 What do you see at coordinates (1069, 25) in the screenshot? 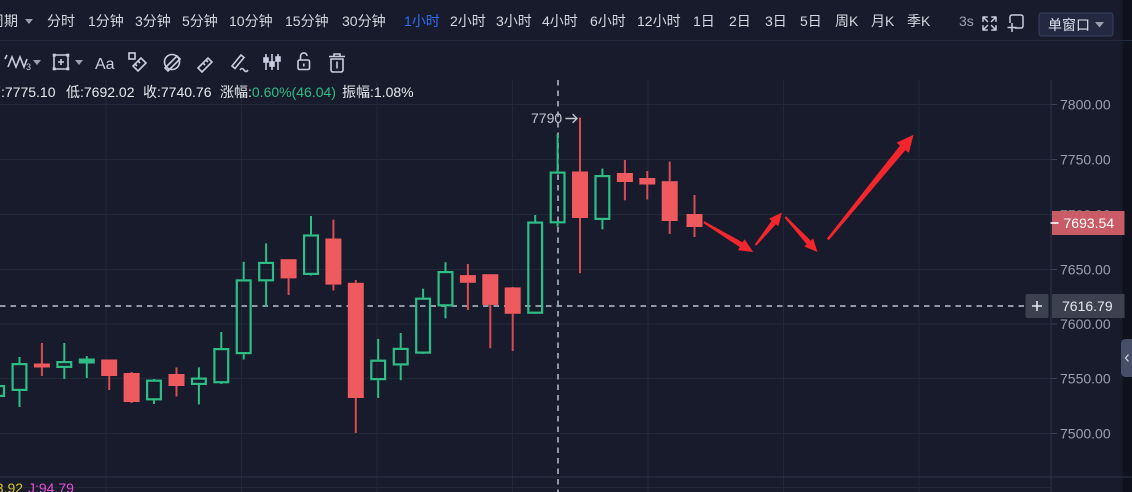
I see `svg-text: 单窗口` at bounding box center [1069, 25].